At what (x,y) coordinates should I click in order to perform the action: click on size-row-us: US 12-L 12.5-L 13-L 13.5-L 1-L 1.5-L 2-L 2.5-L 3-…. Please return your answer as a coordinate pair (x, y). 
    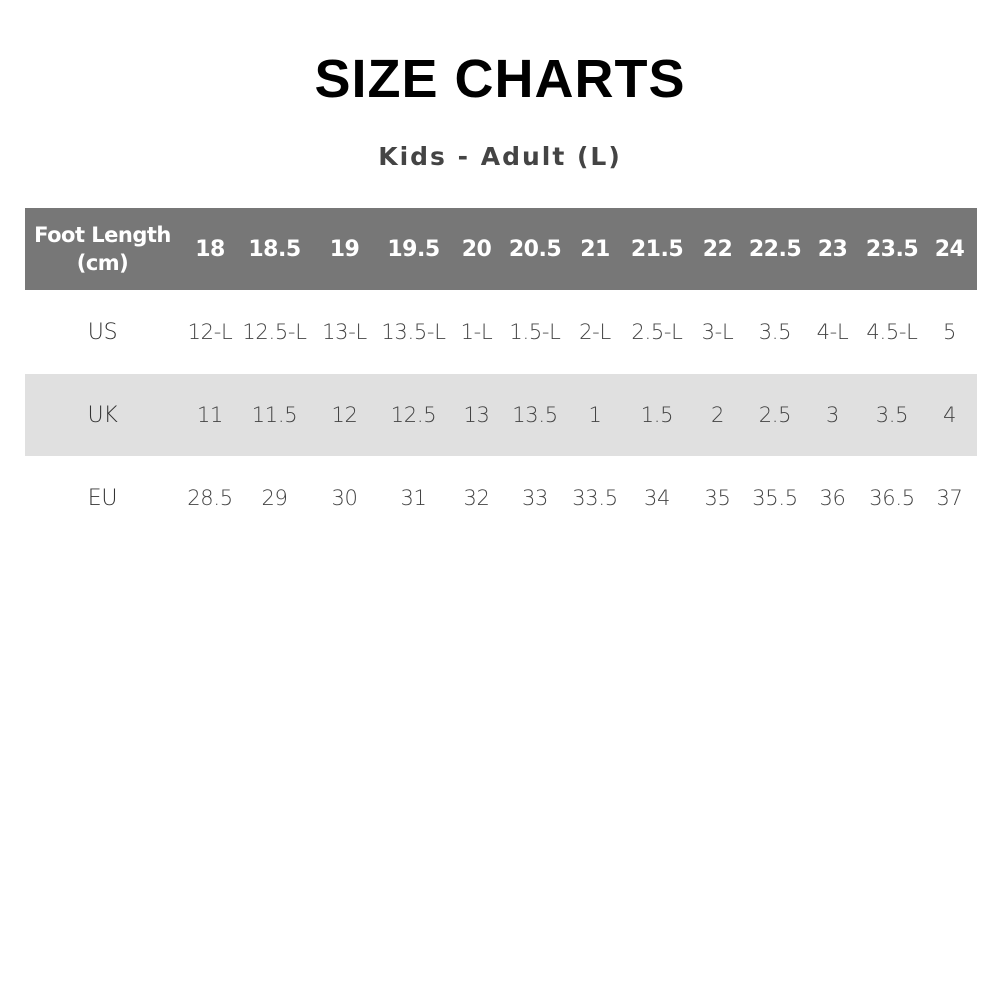
    Looking at the image, I should click on (501, 332).